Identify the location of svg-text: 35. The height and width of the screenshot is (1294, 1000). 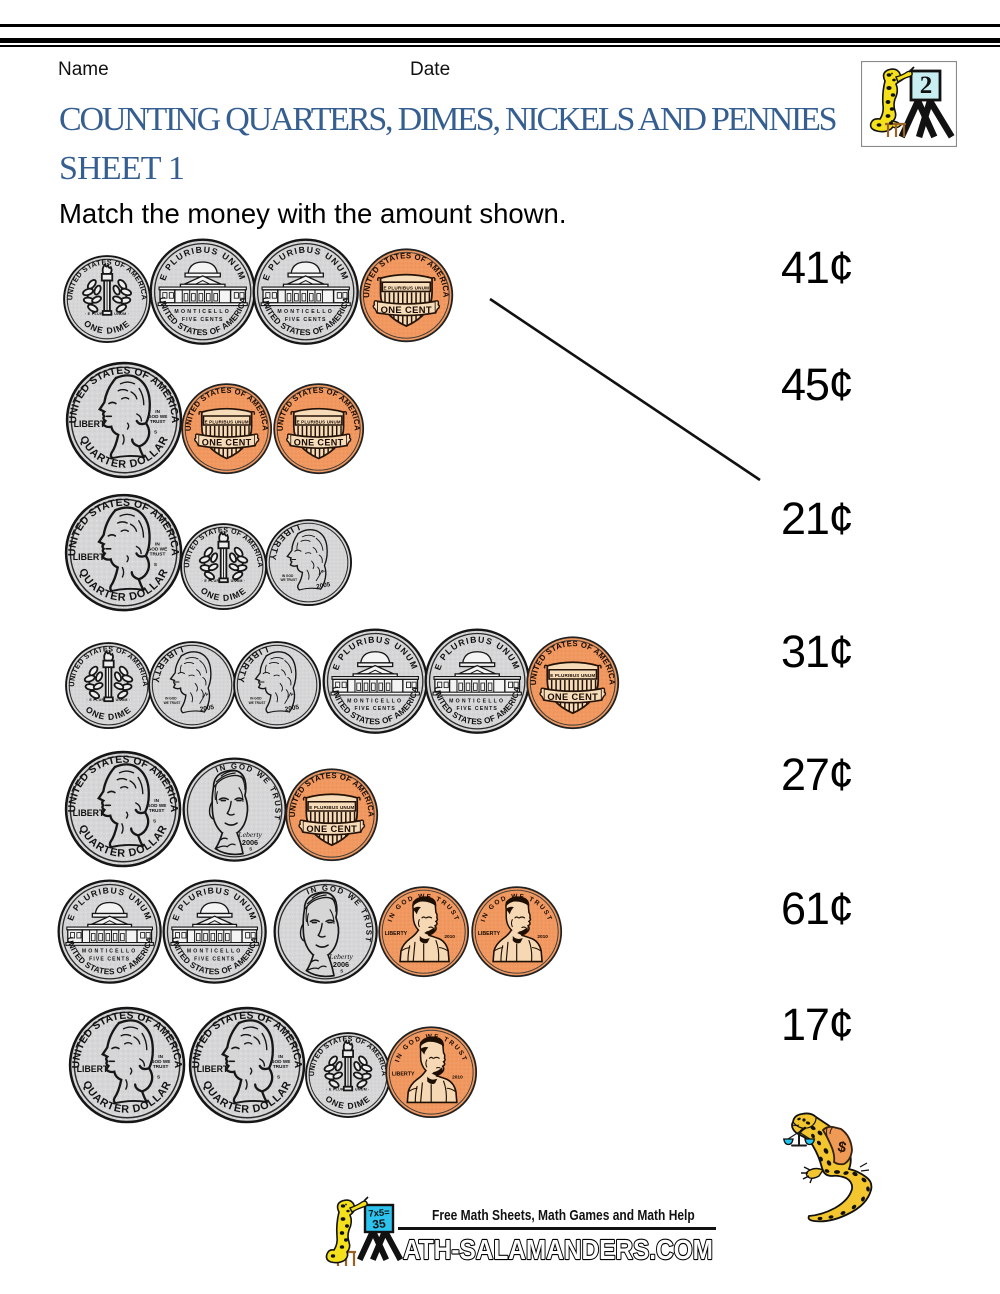
(379, 1223).